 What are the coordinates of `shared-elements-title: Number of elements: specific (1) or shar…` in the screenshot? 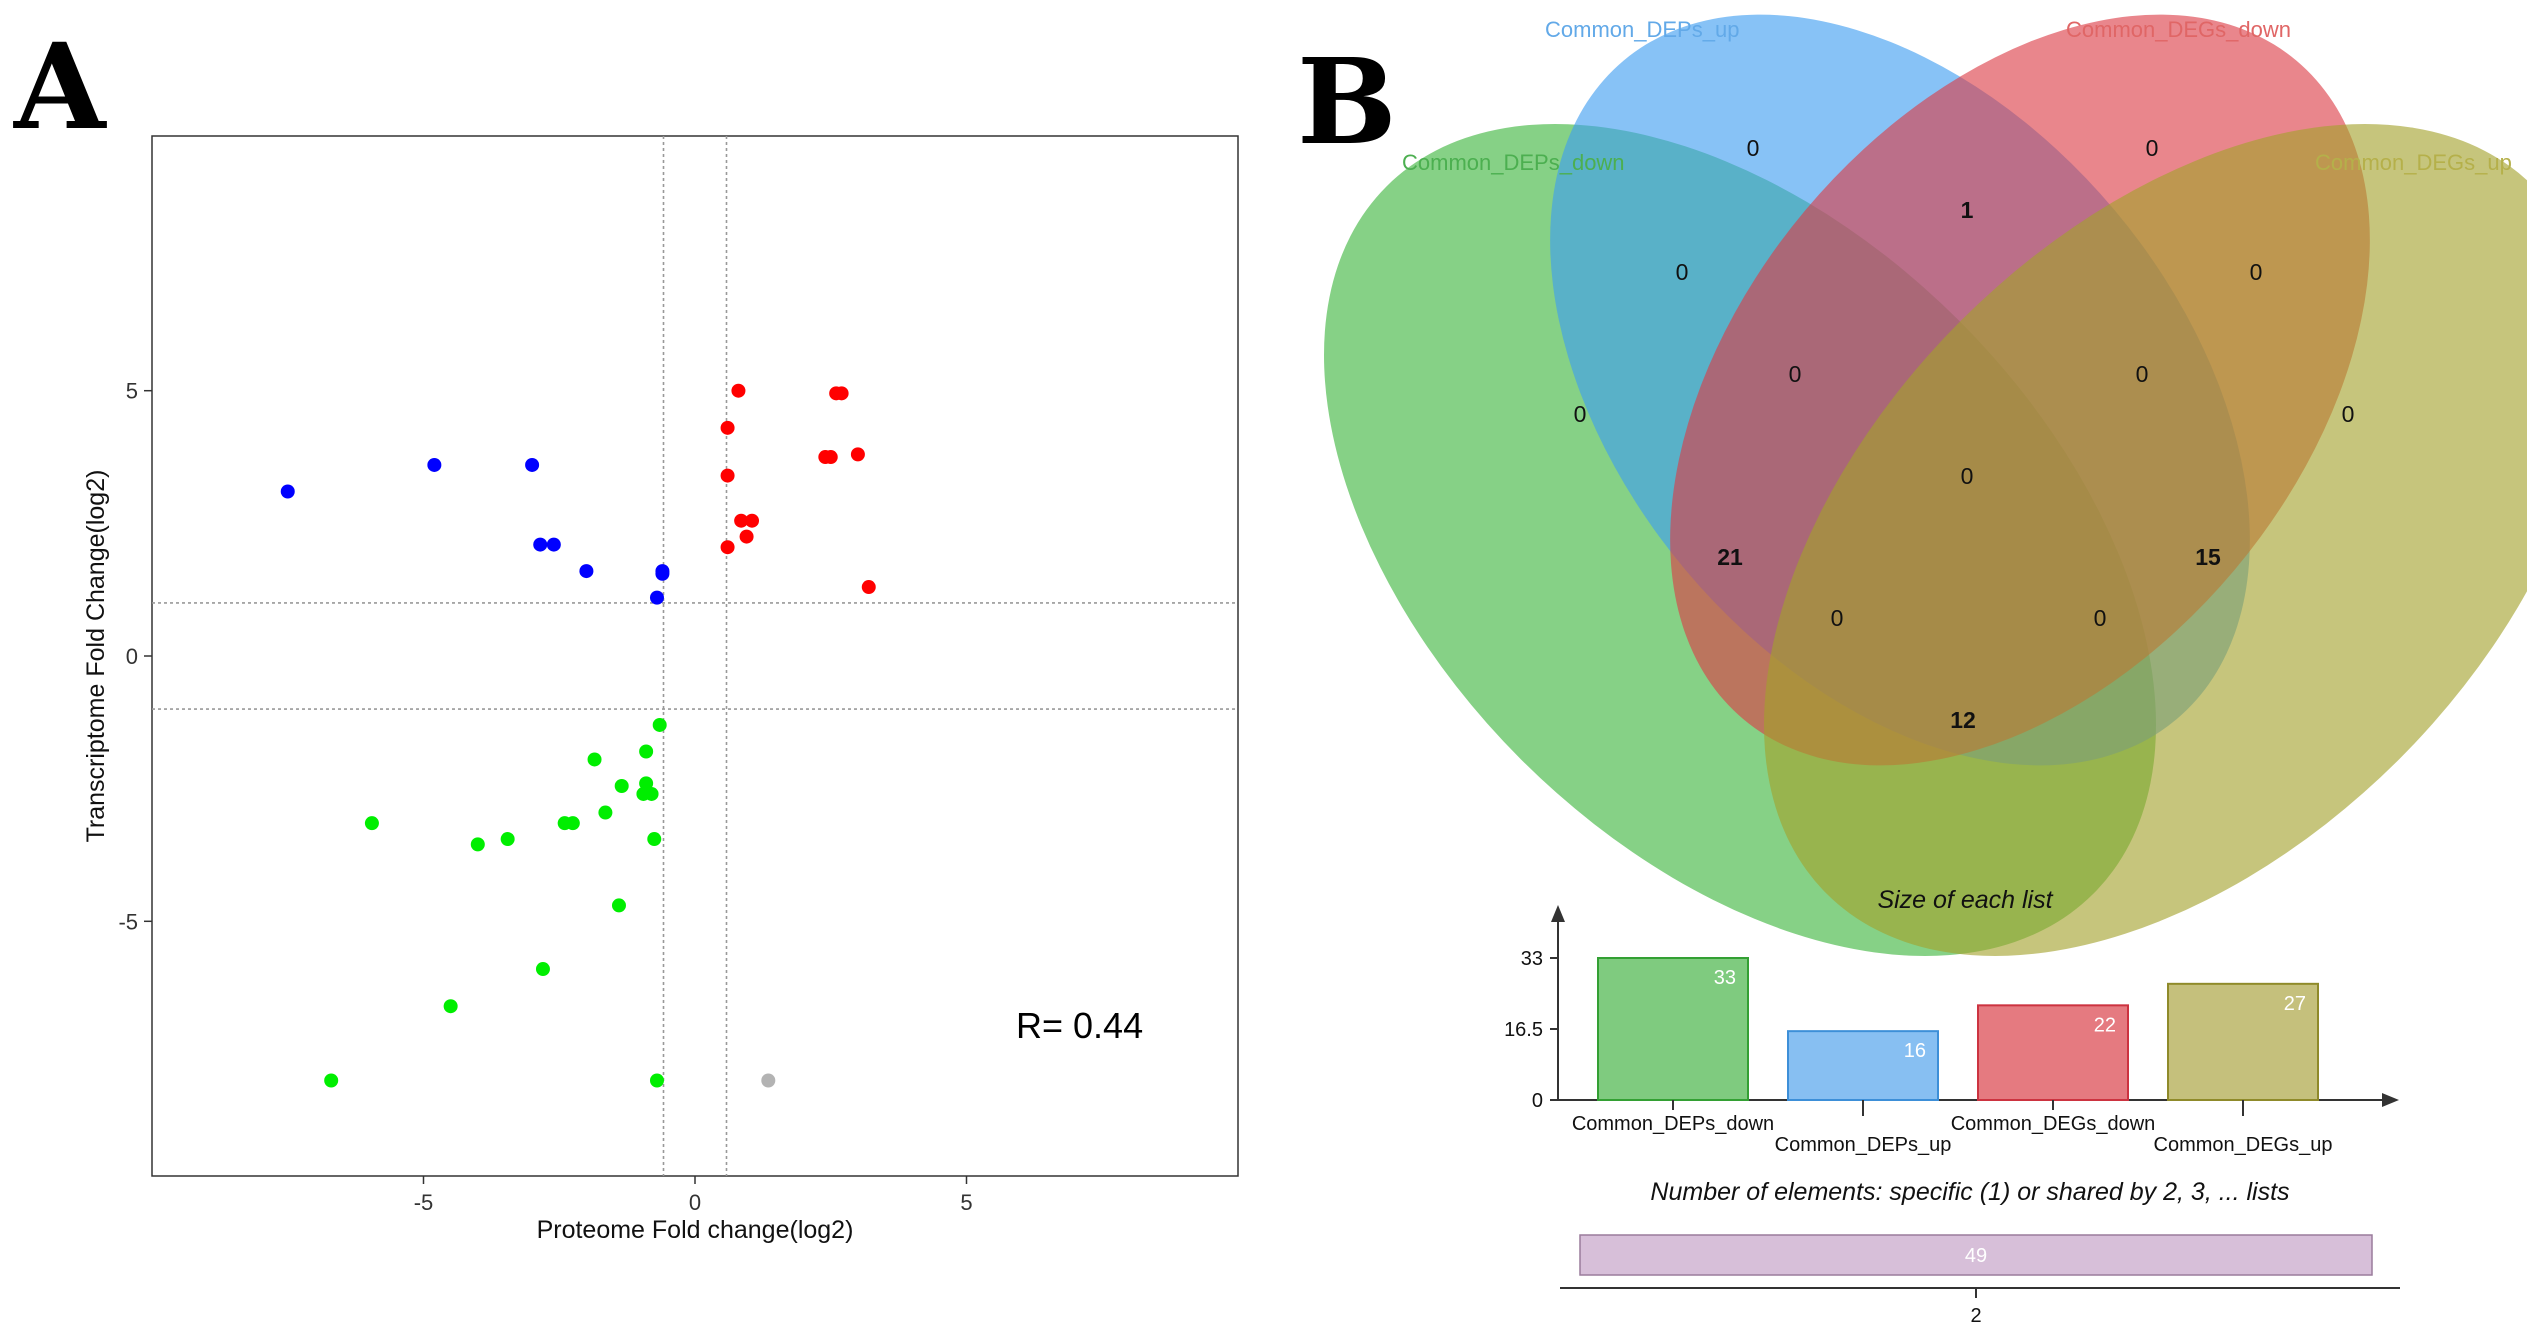 It's located at (1969, 1192).